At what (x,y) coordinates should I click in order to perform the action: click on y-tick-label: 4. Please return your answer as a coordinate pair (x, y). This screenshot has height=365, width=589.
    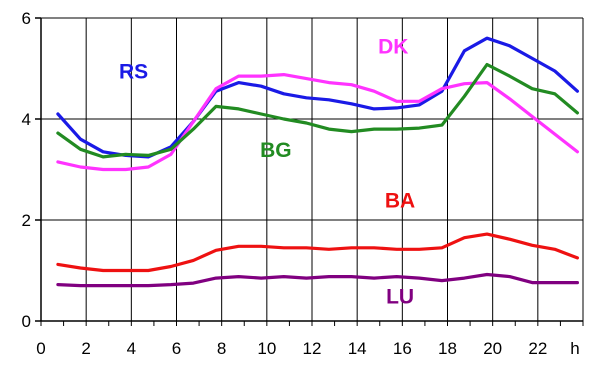
    Looking at the image, I should click on (26, 119).